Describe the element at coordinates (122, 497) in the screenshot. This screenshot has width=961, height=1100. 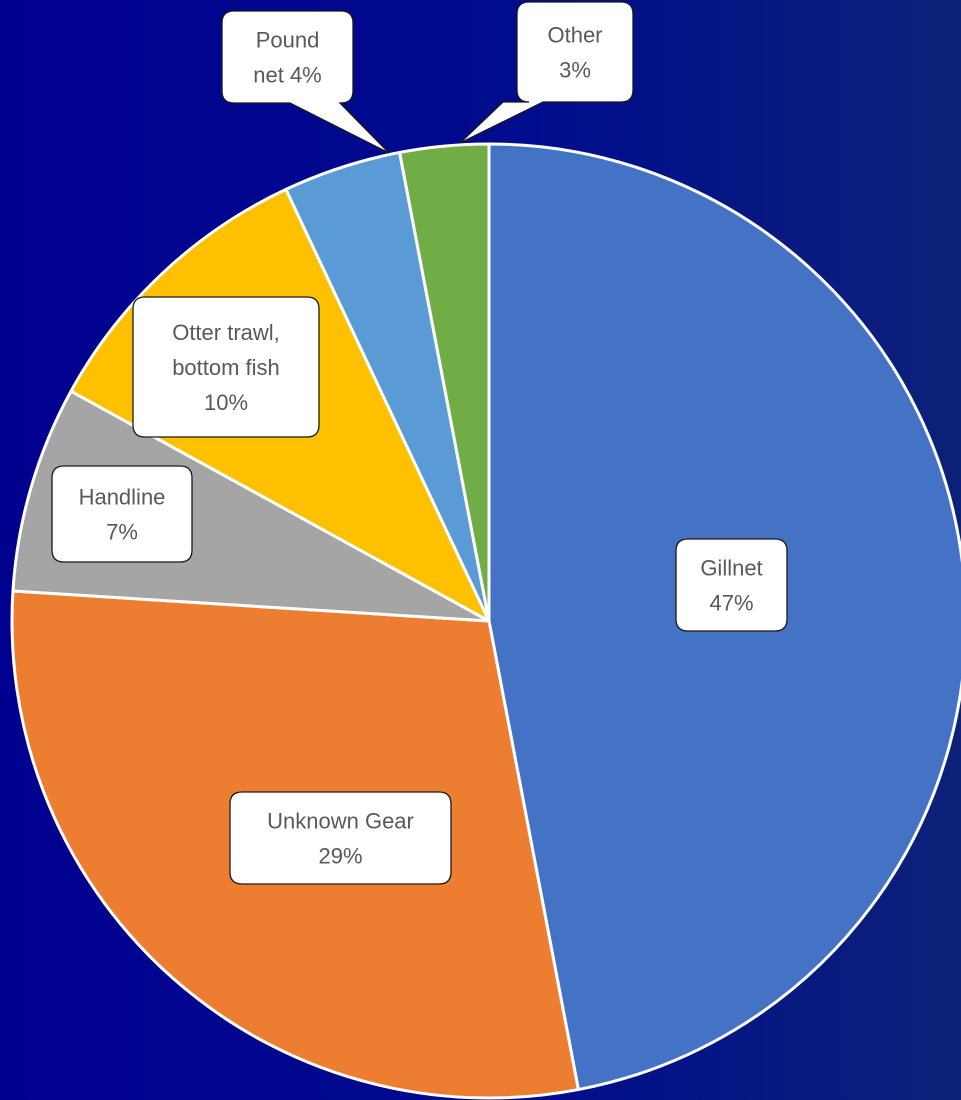
I see `data-label-text: Handline` at that location.